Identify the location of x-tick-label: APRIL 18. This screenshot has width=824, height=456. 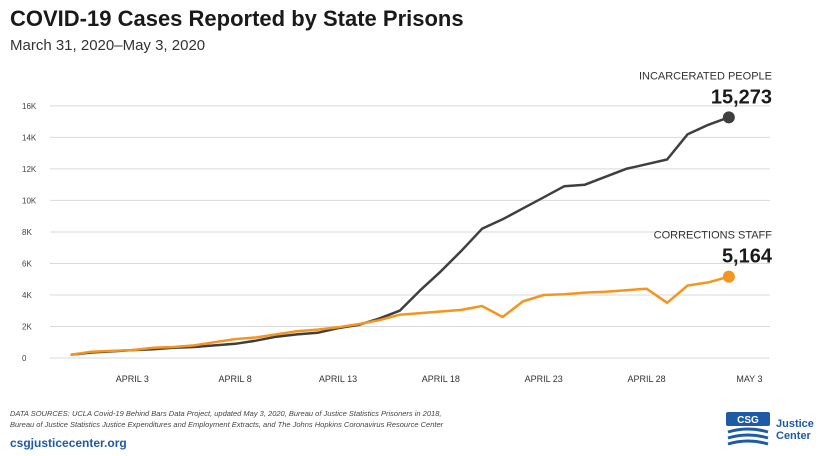
(441, 379).